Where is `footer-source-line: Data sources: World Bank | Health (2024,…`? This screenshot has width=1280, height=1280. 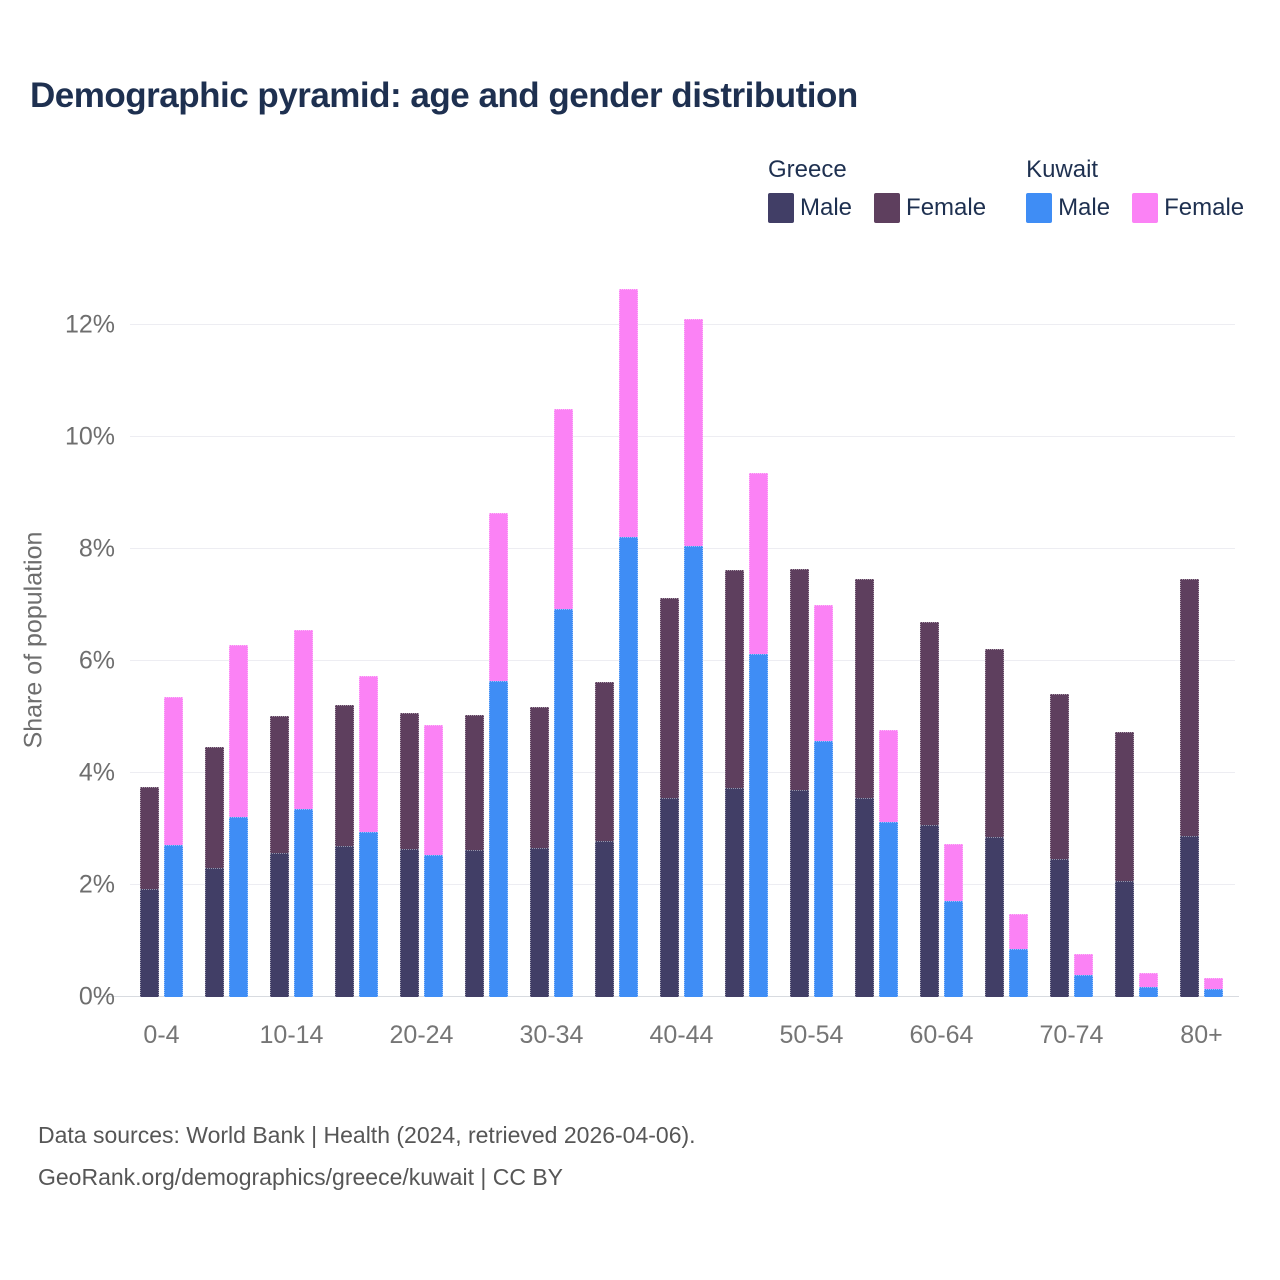 footer-source-line: Data sources: World Bank | Health (2024,… is located at coordinates (367, 1135).